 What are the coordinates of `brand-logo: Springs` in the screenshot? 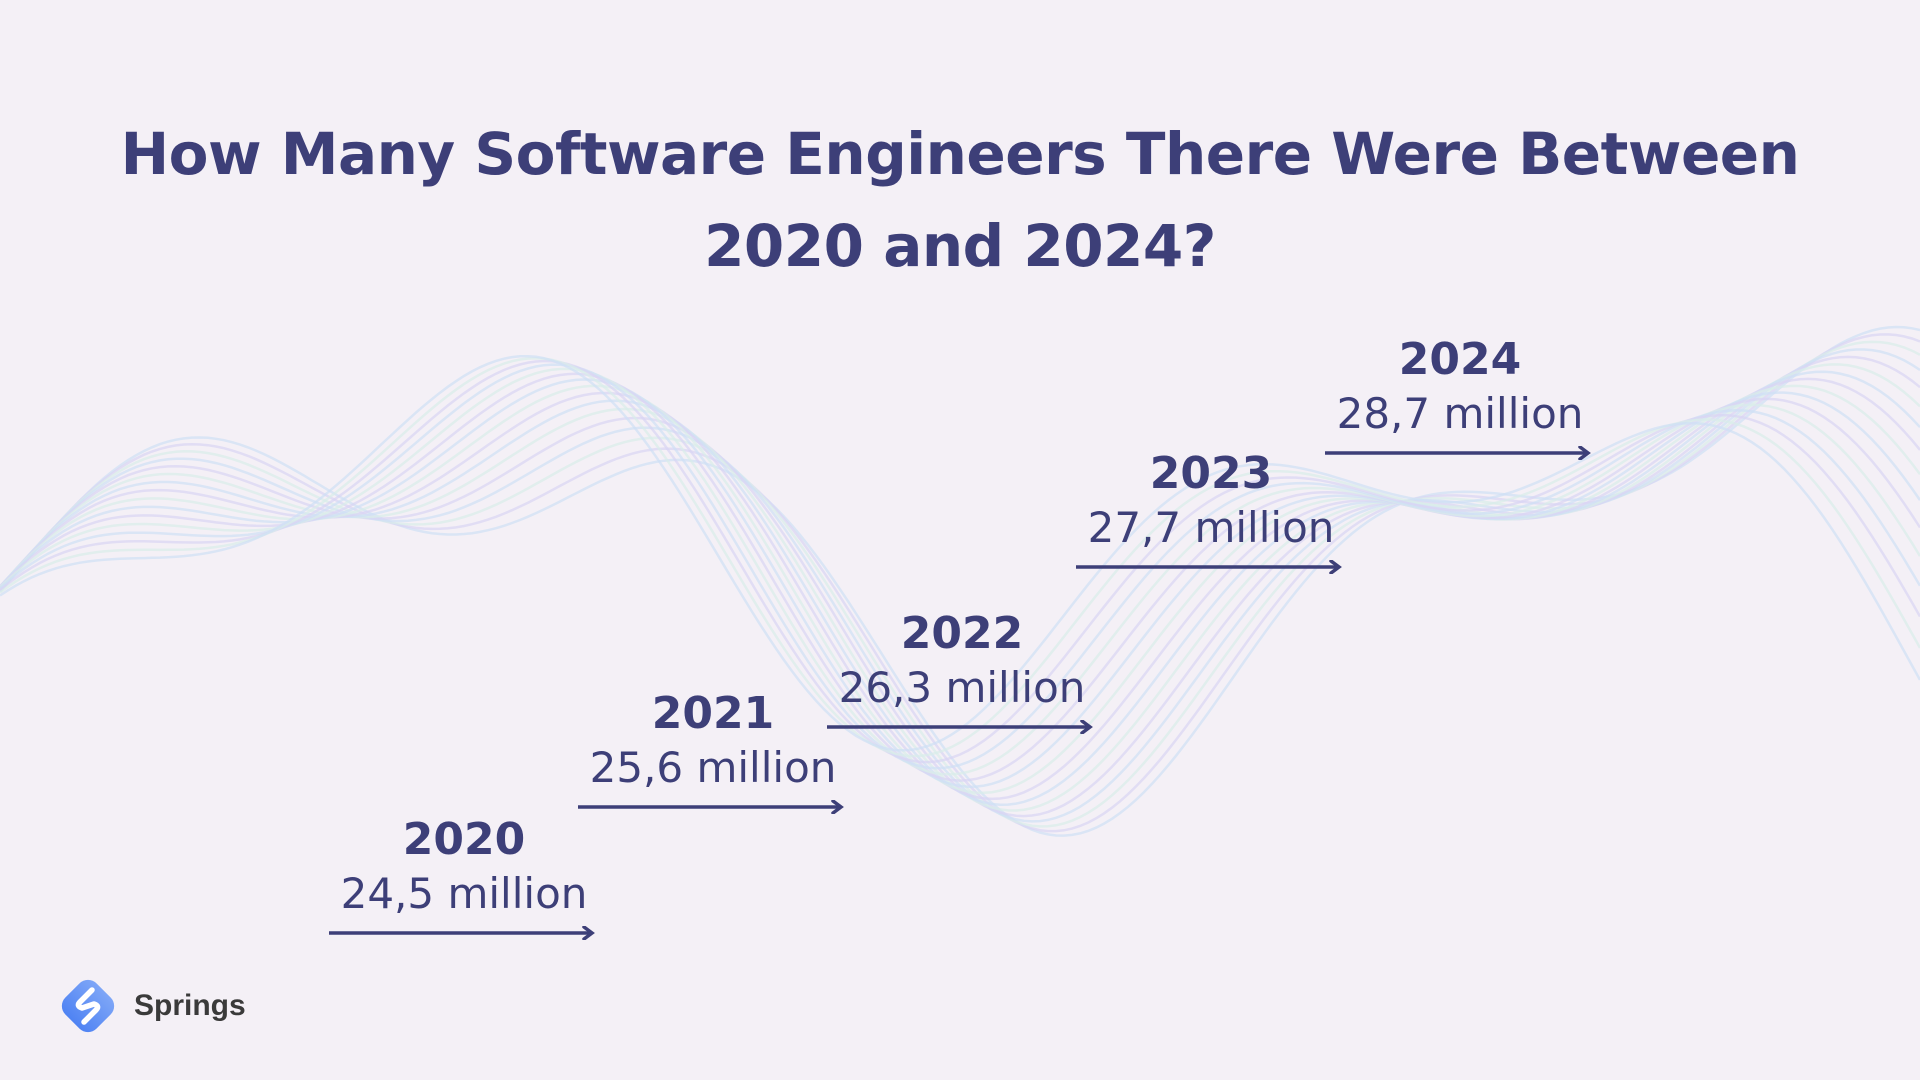 It's located at (150, 1006).